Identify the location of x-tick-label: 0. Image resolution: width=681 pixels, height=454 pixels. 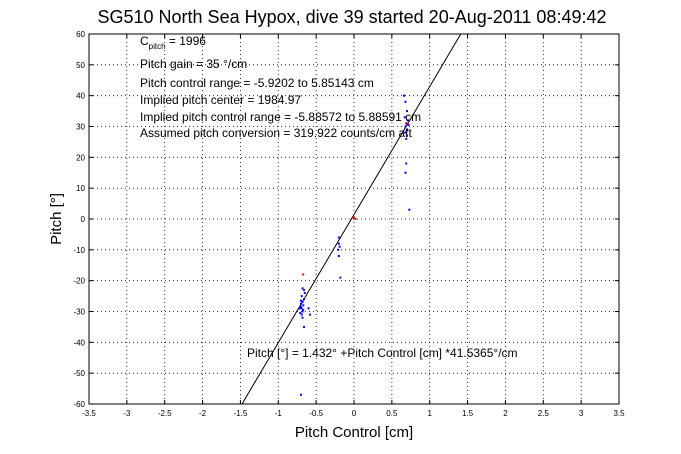
(354, 413).